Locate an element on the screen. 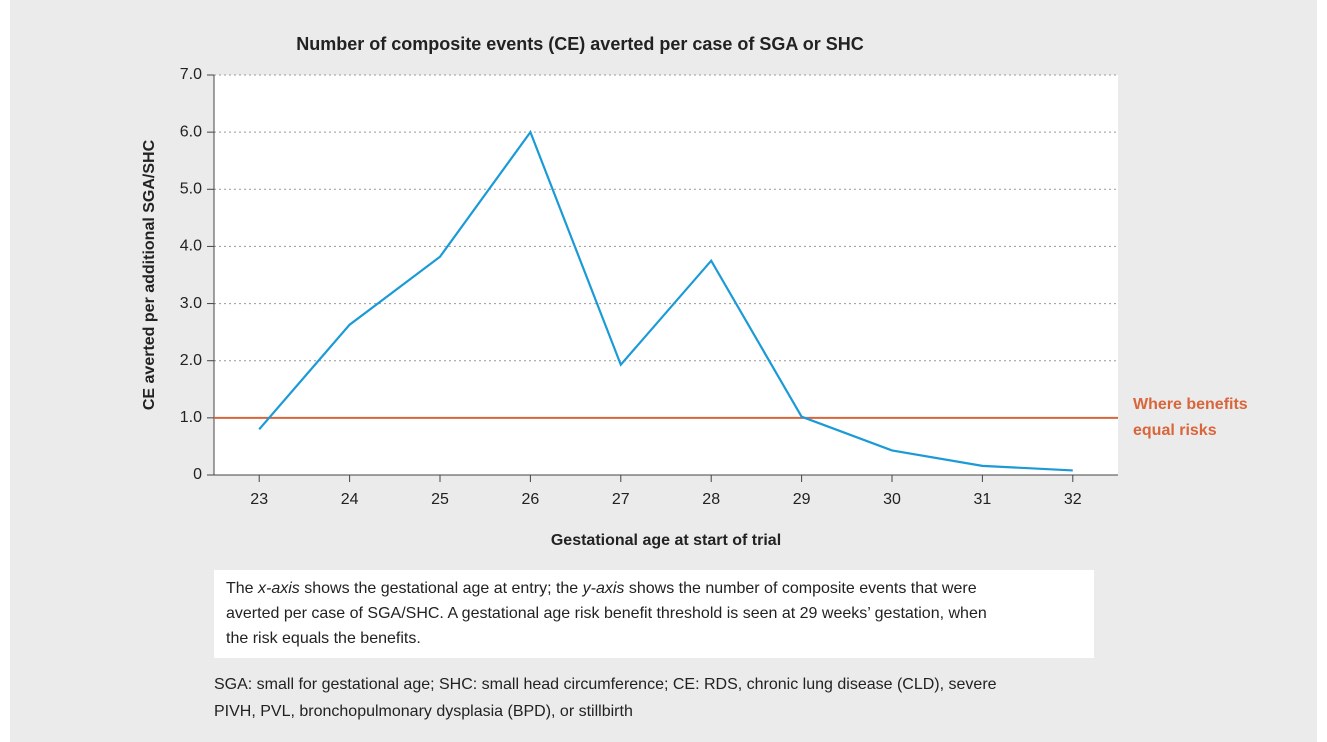  y-tick-label: 5.0 is located at coordinates (191, 189).